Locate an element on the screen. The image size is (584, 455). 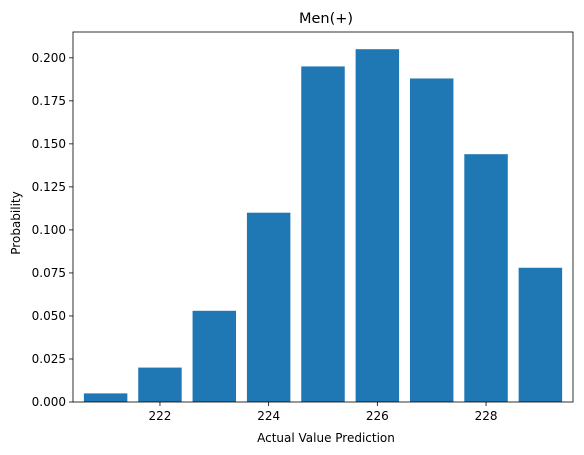
chart-title: Men(+) is located at coordinates (326, 19).